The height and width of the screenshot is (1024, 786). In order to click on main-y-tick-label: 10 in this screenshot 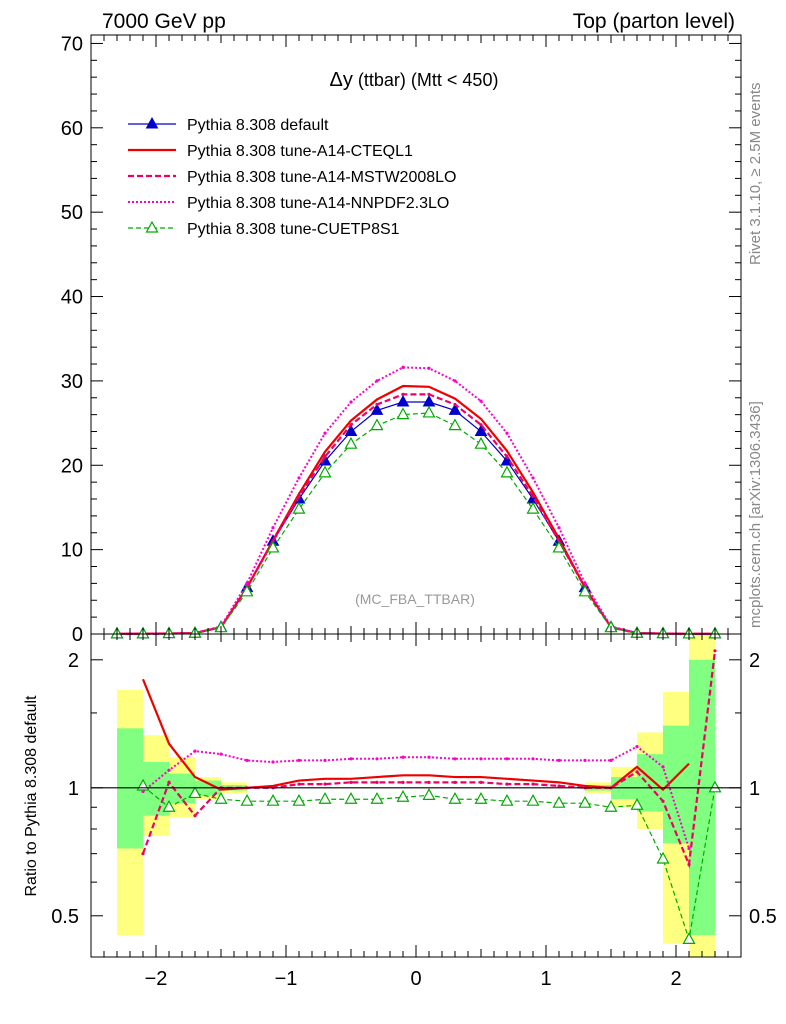, I will do `click(72, 551)`.